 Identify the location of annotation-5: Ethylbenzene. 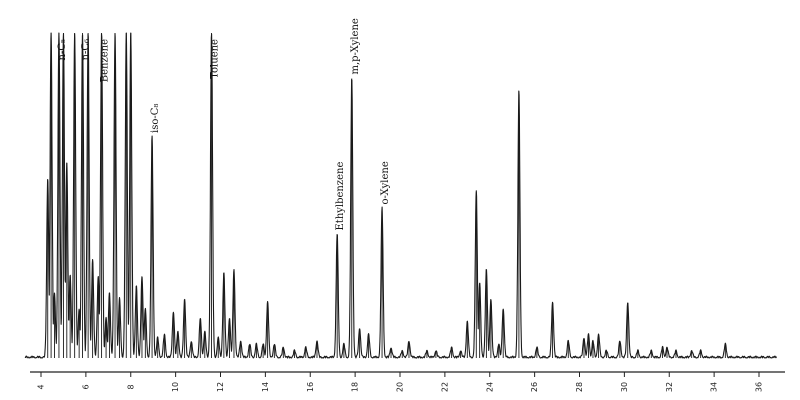
(340, 196).